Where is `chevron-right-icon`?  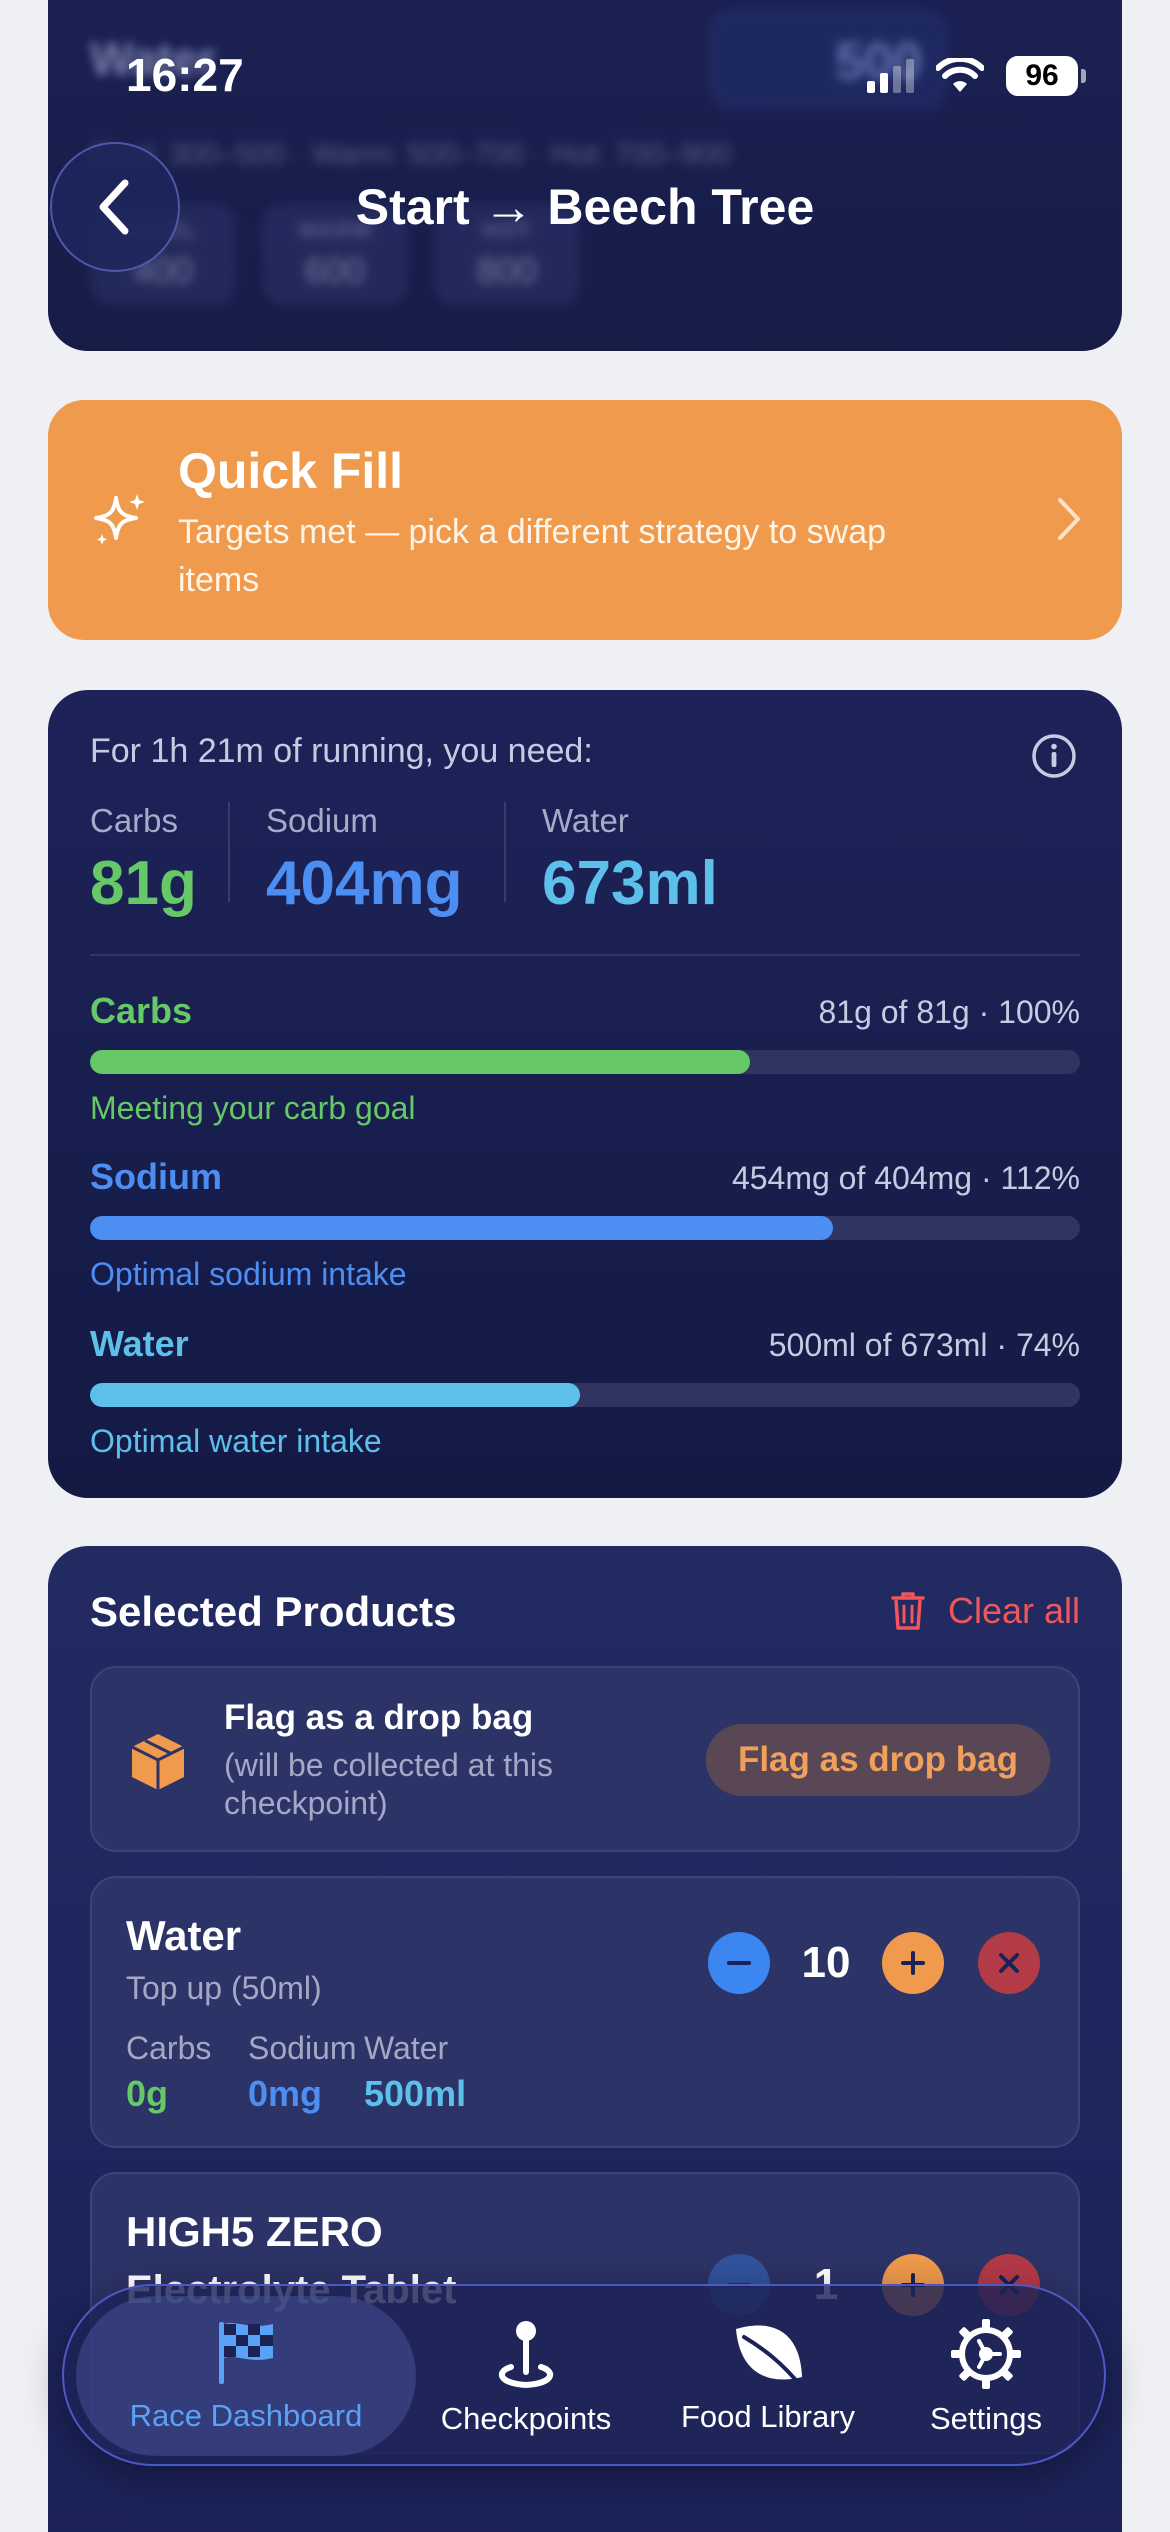
chevron-right-icon is located at coordinates (1069, 519).